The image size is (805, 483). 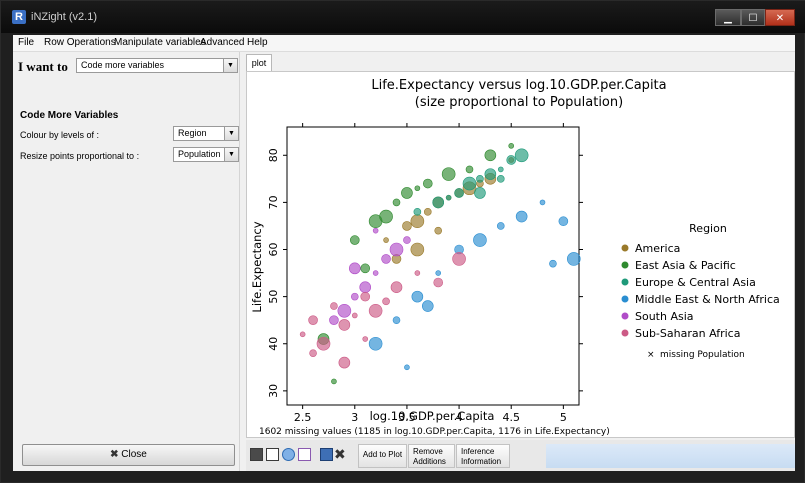 What do you see at coordinates (123, 65) in the screenshot?
I see `i-want-to-value: Code more variables` at bounding box center [123, 65].